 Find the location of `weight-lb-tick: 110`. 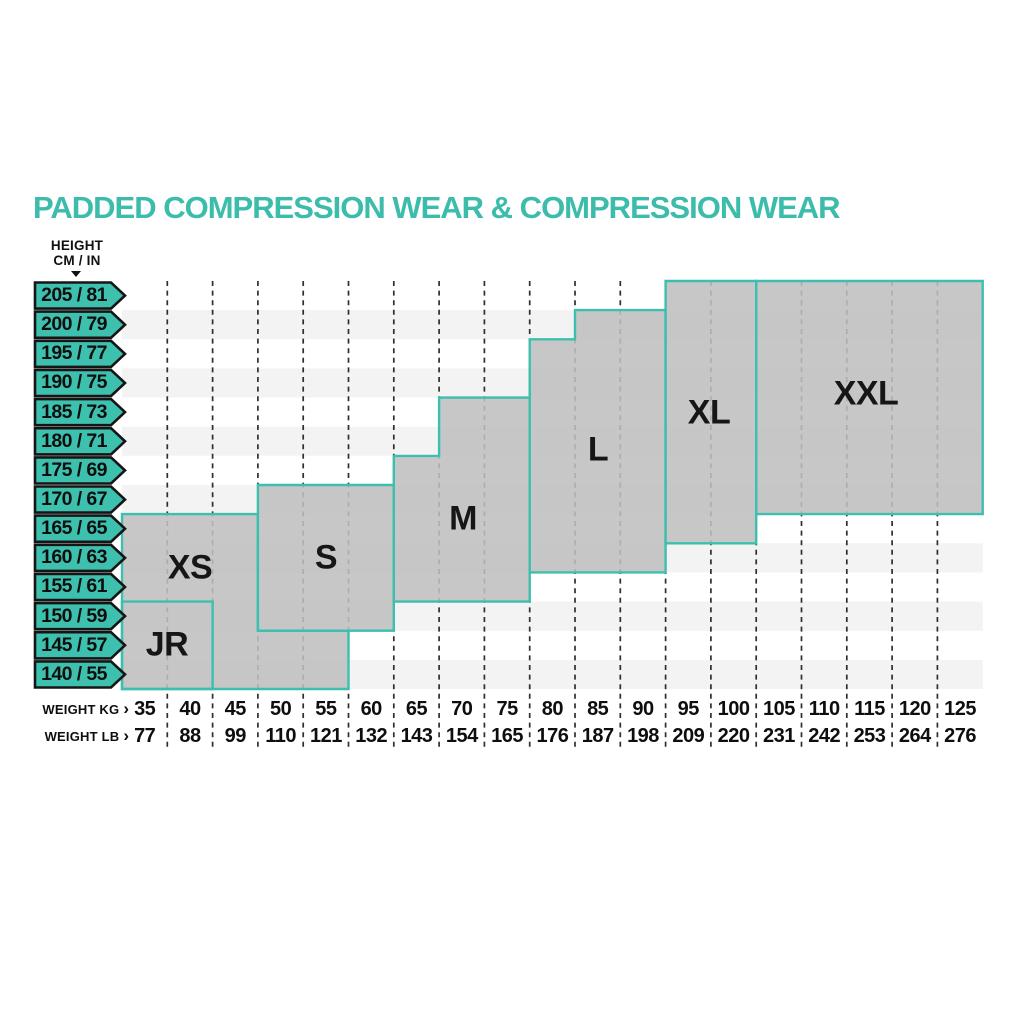

weight-lb-tick: 110 is located at coordinates (280, 736).